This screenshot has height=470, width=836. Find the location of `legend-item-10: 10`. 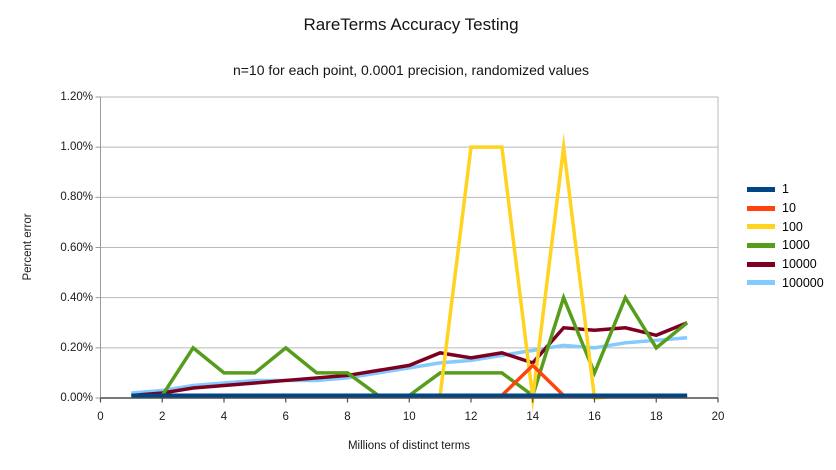

legend-item-10: 10 is located at coordinates (785, 208).